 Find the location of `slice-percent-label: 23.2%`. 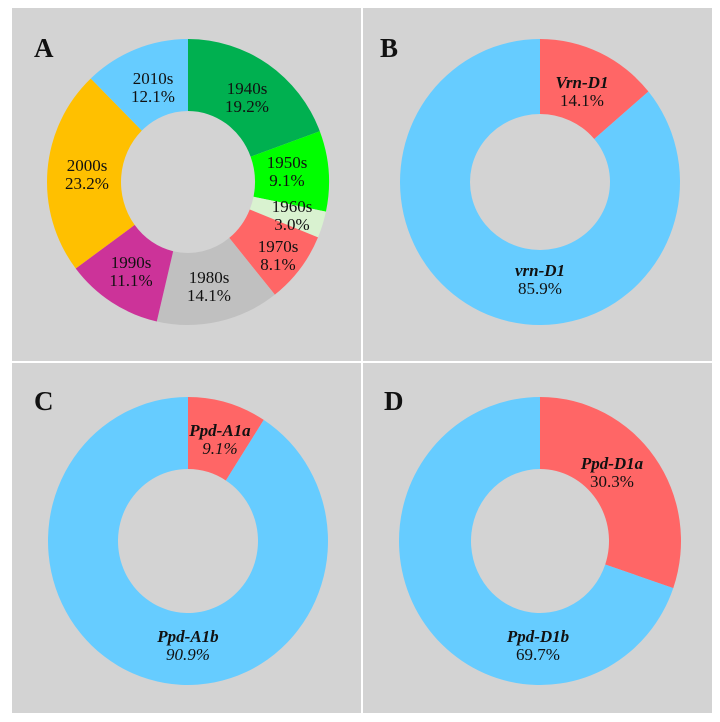

slice-percent-label: 23.2% is located at coordinates (87, 183).